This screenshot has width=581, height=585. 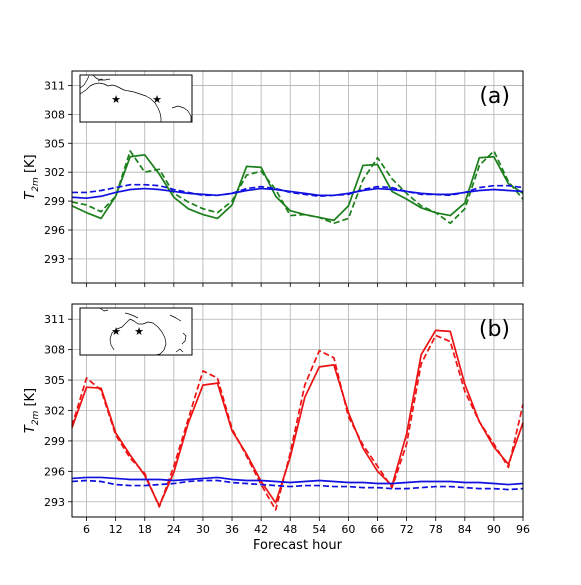 What do you see at coordinates (494, 96) in the screenshot?
I see `panel-label: (a)` at bounding box center [494, 96].